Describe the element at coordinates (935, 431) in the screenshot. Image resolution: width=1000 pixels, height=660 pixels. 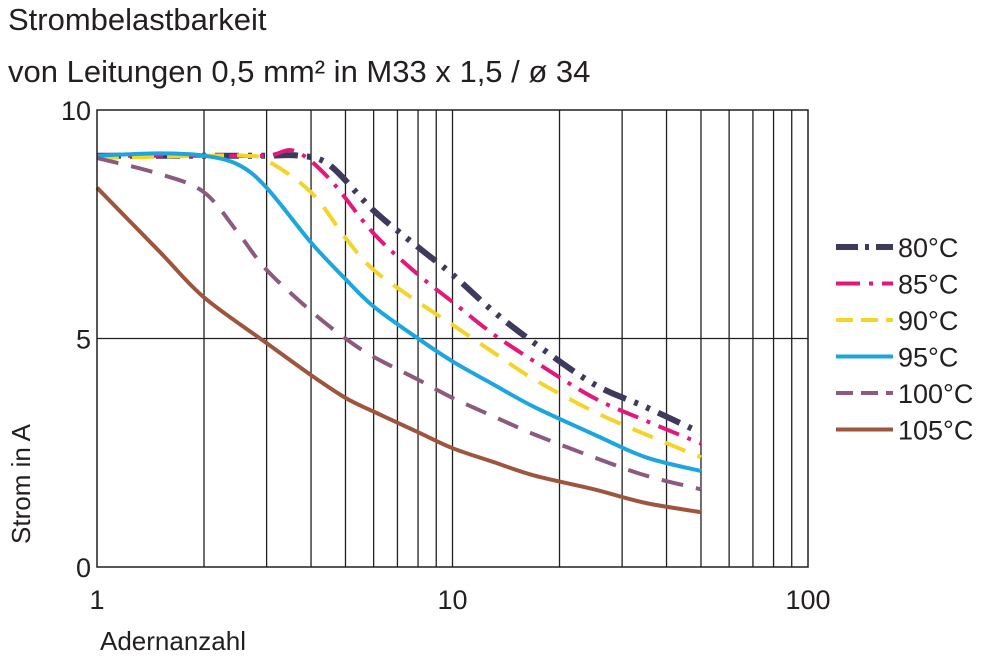
I see `legend-label-105C: 105°C` at that location.